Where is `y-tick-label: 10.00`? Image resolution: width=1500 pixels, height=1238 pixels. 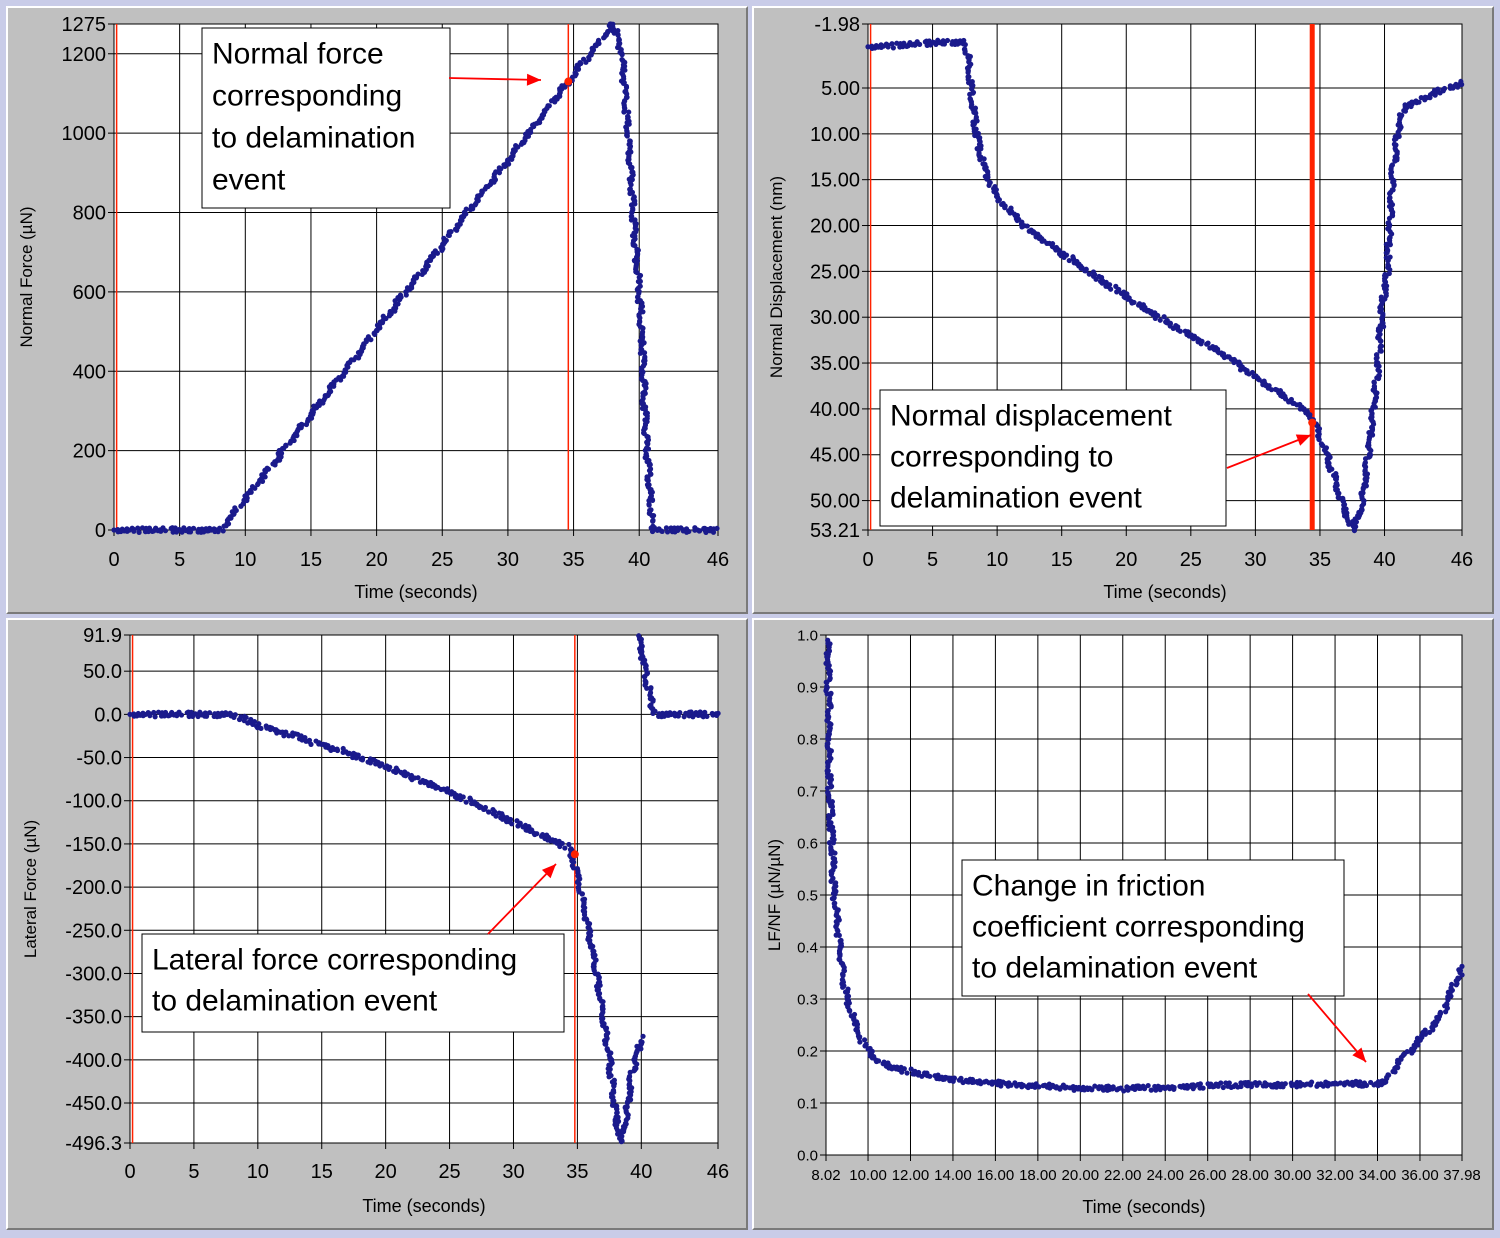 y-tick-label: 10.00 is located at coordinates (835, 135).